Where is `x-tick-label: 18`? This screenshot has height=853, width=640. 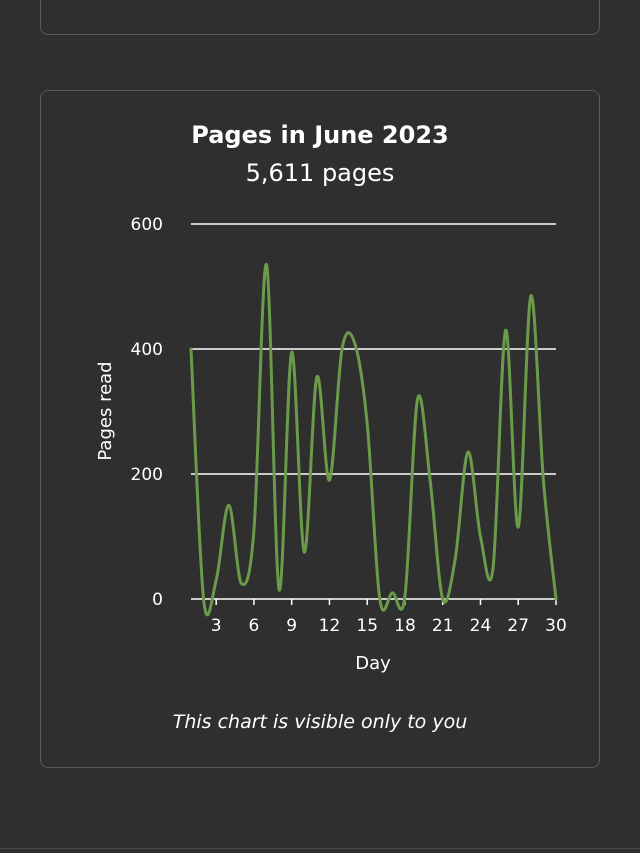
x-tick-label: 18 is located at coordinates (405, 626).